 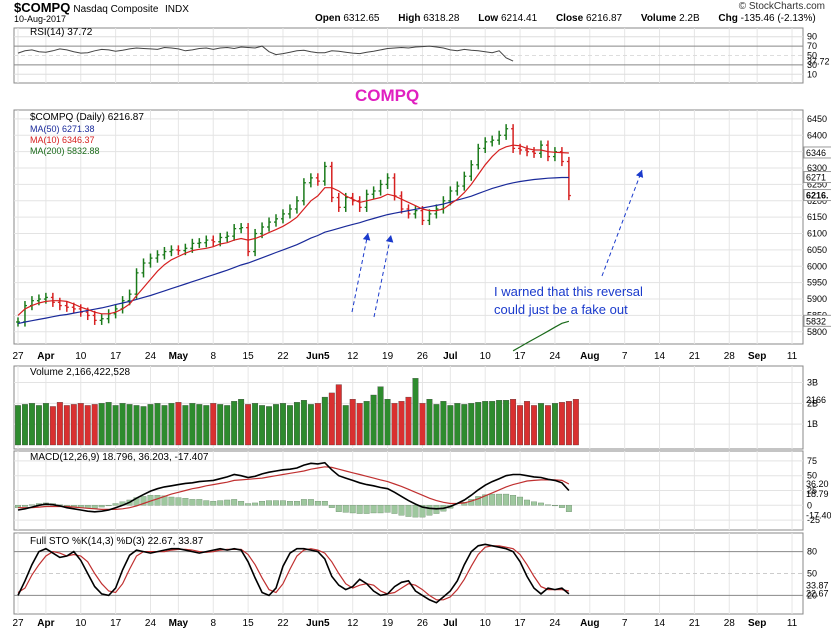 What do you see at coordinates (818, 61) in the screenshot?
I see `rsi-current-label: 37.72` at bounding box center [818, 61].